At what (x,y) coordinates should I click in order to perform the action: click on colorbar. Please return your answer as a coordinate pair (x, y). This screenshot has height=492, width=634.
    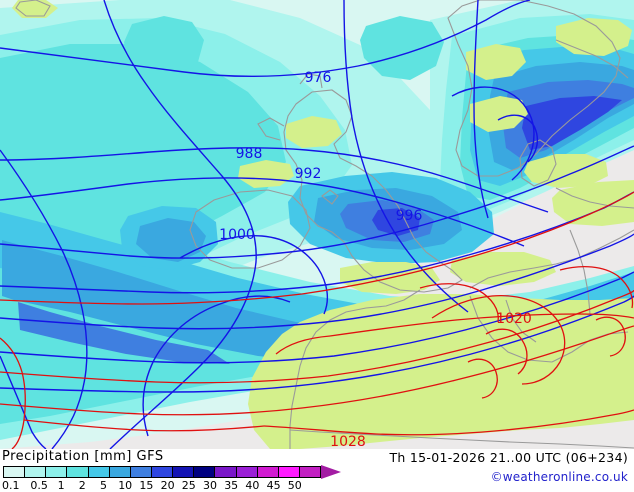
    Looking at the image, I should click on (172, 472).